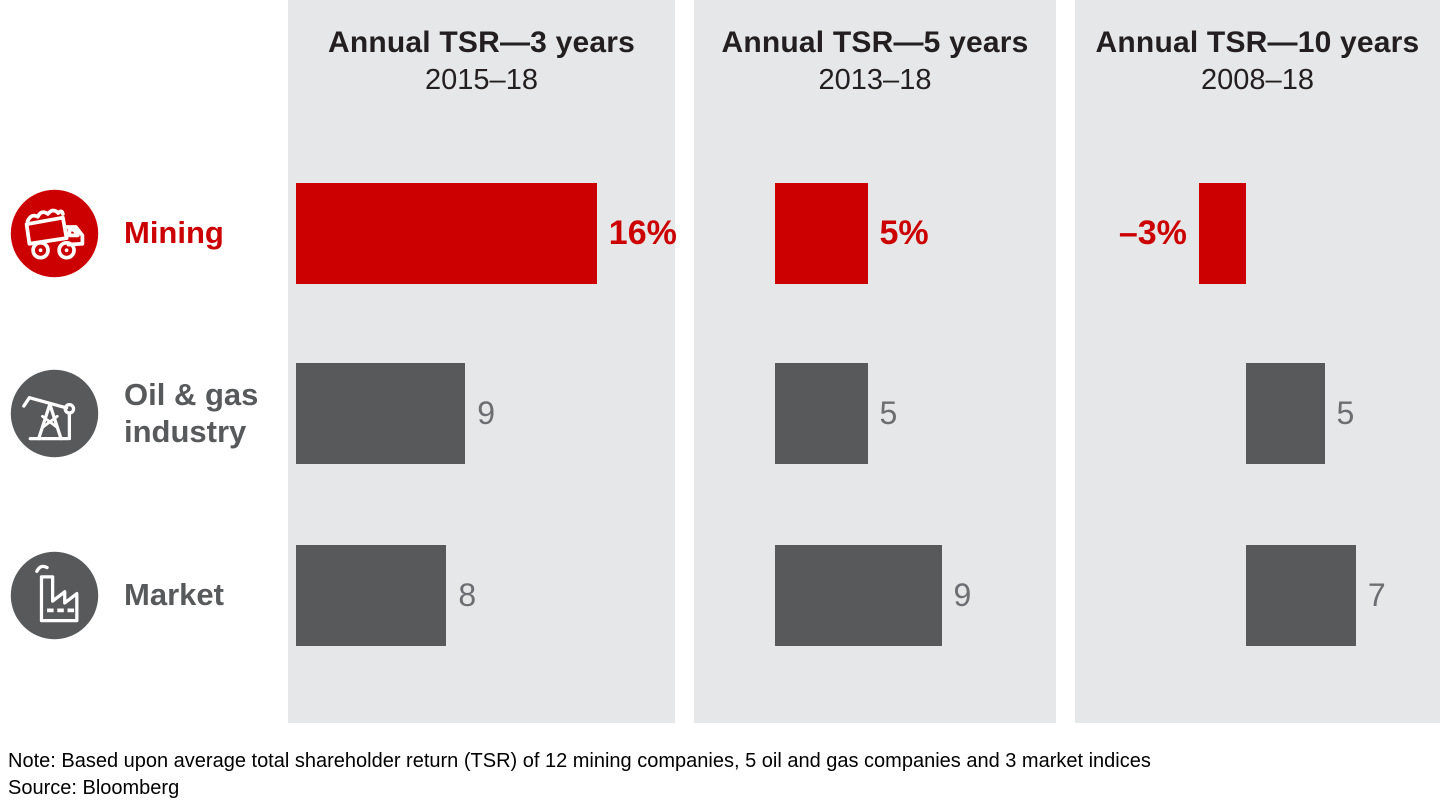 The height and width of the screenshot is (810, 1440). What do you see at coordinates (642, 233) in the screenshot?
I see `bar-value-mining-panel-0: 16%` at bounding box center [642, 233].